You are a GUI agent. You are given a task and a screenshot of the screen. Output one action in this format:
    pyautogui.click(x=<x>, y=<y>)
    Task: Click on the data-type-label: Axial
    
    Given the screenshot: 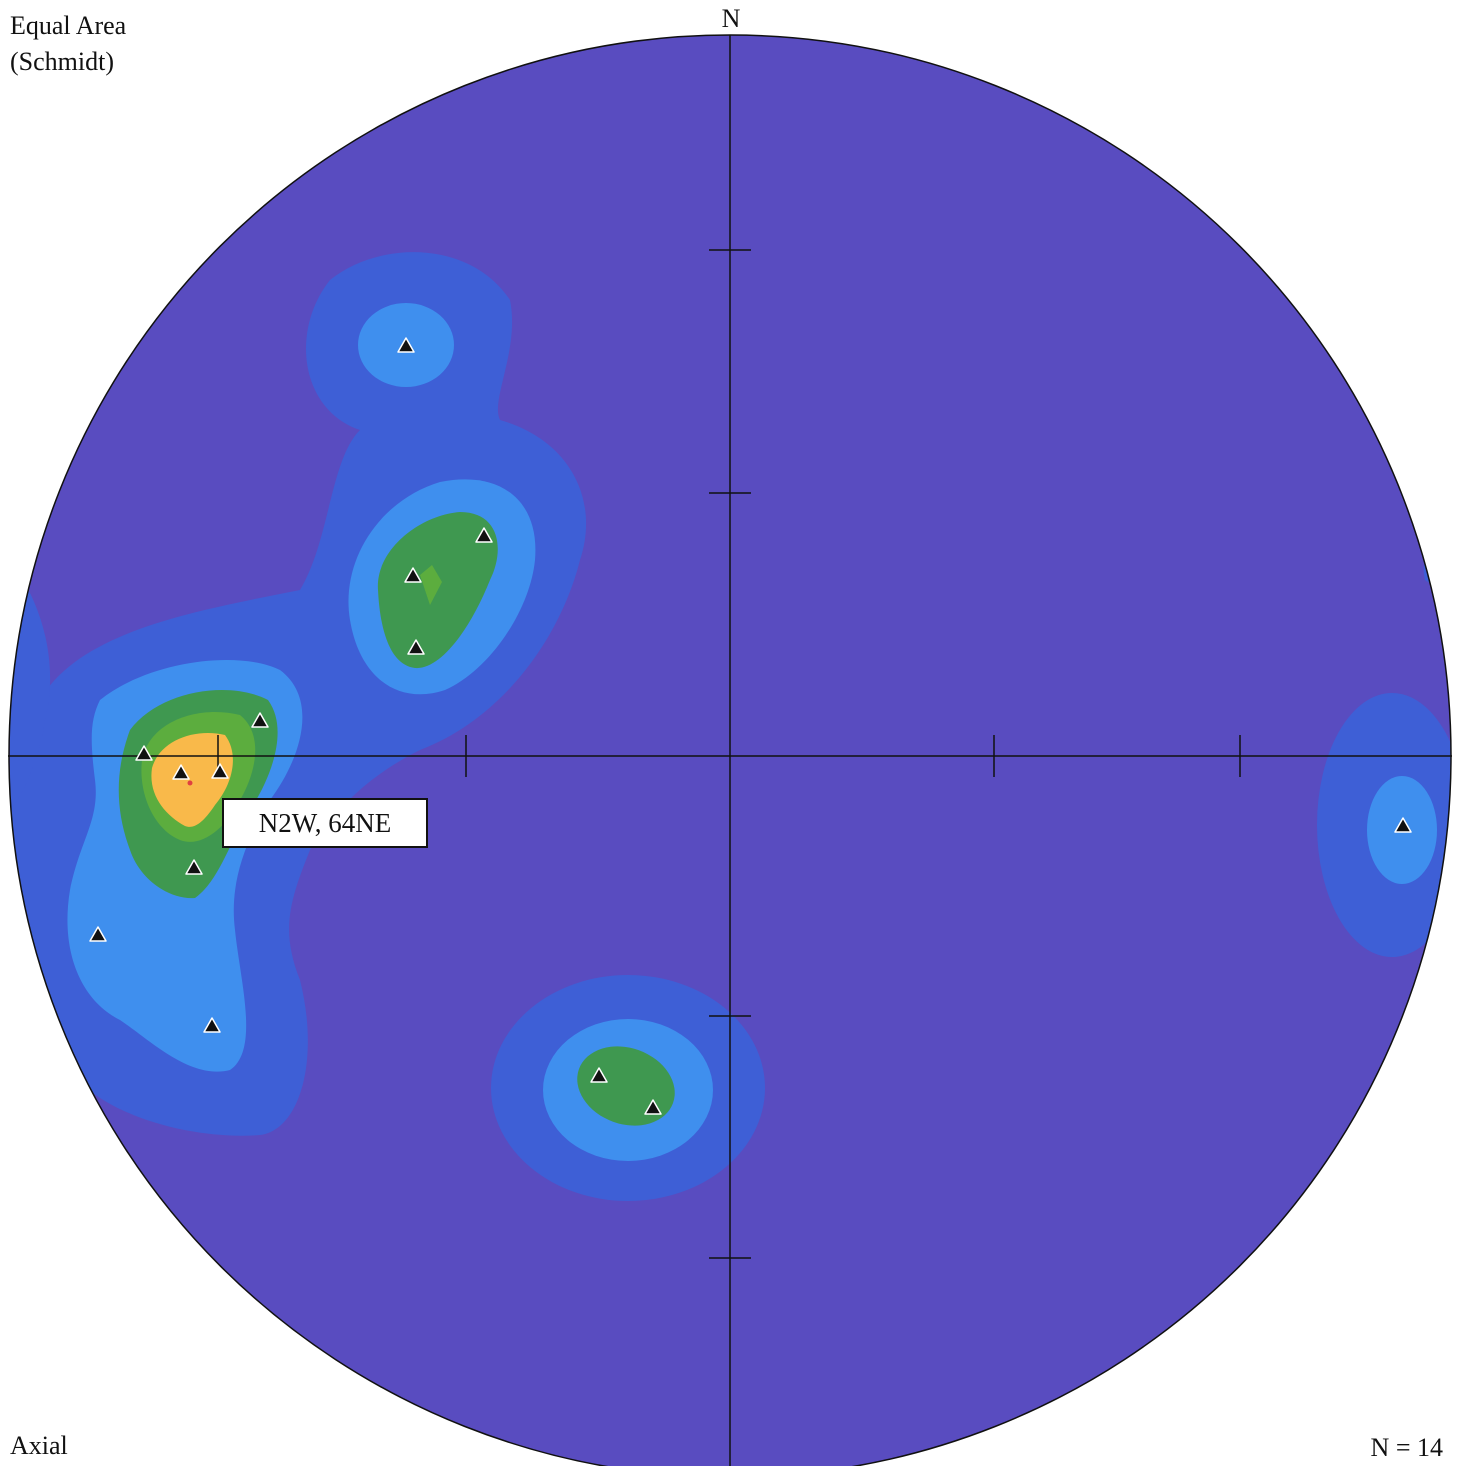 What is the action you would take?
    pyautogui.click(x=39, y=1445)
    